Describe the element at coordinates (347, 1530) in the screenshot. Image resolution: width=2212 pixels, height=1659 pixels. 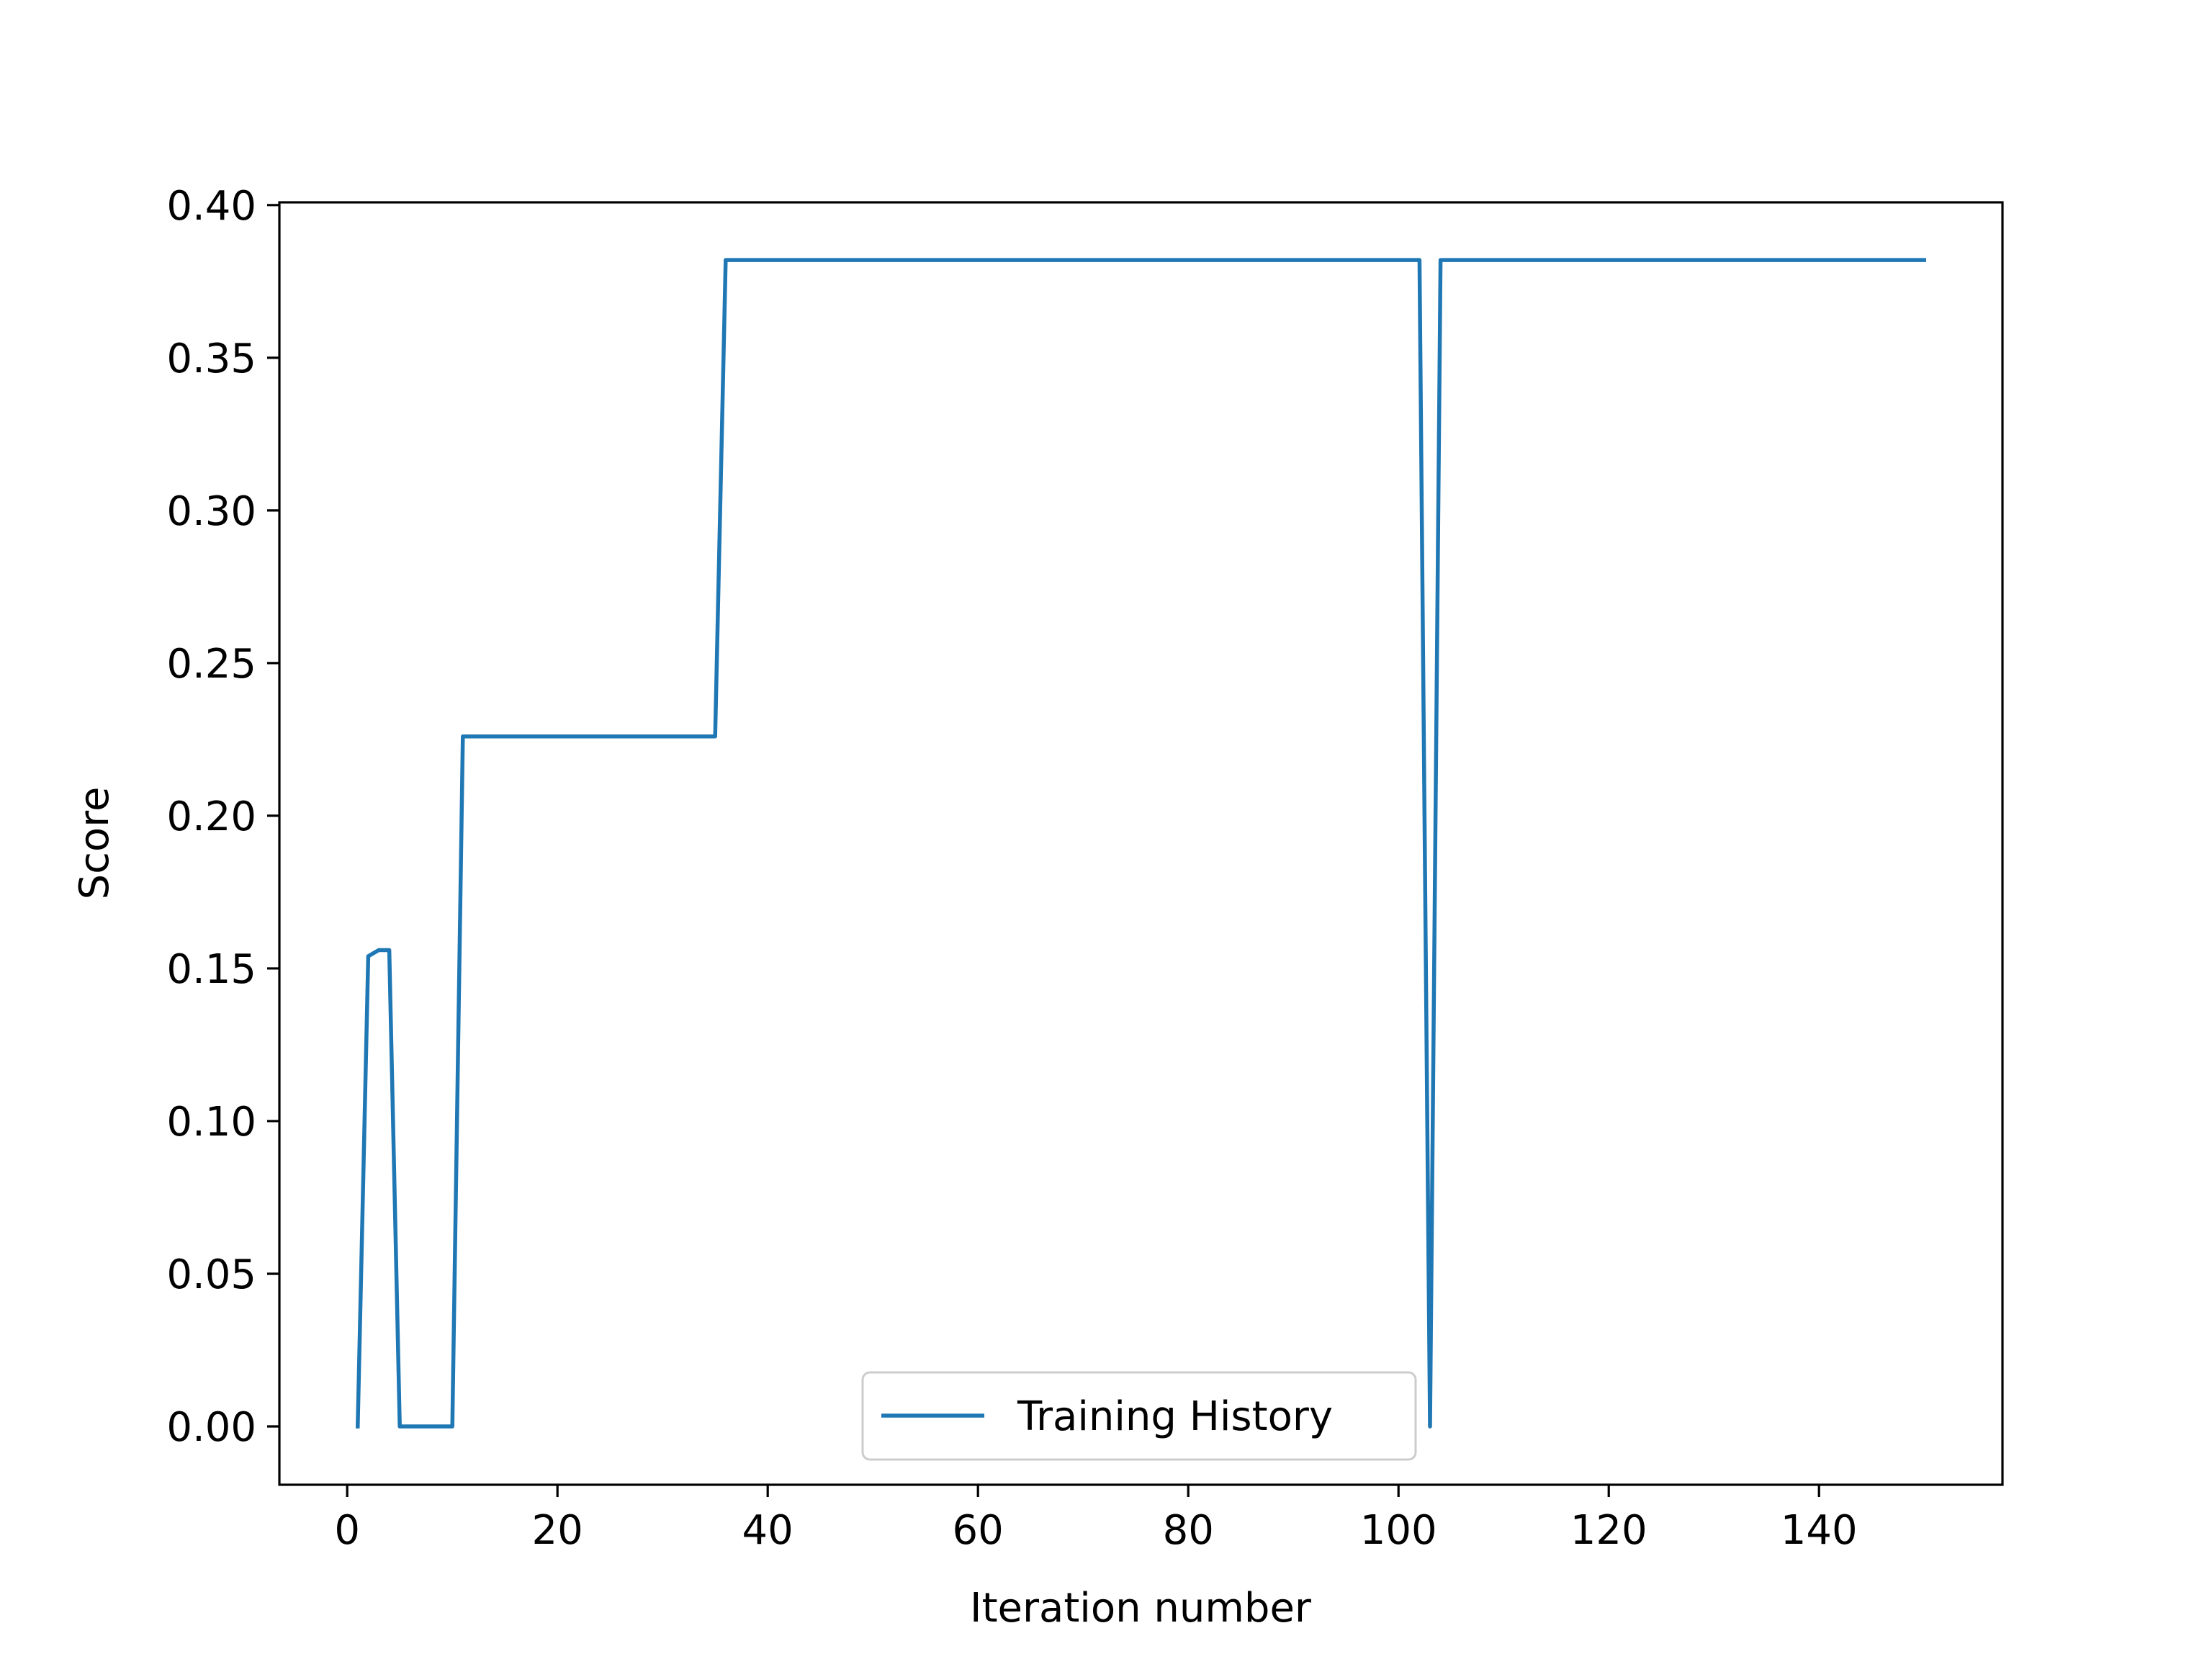
I see `x-tick-label-0: 0` at that location.